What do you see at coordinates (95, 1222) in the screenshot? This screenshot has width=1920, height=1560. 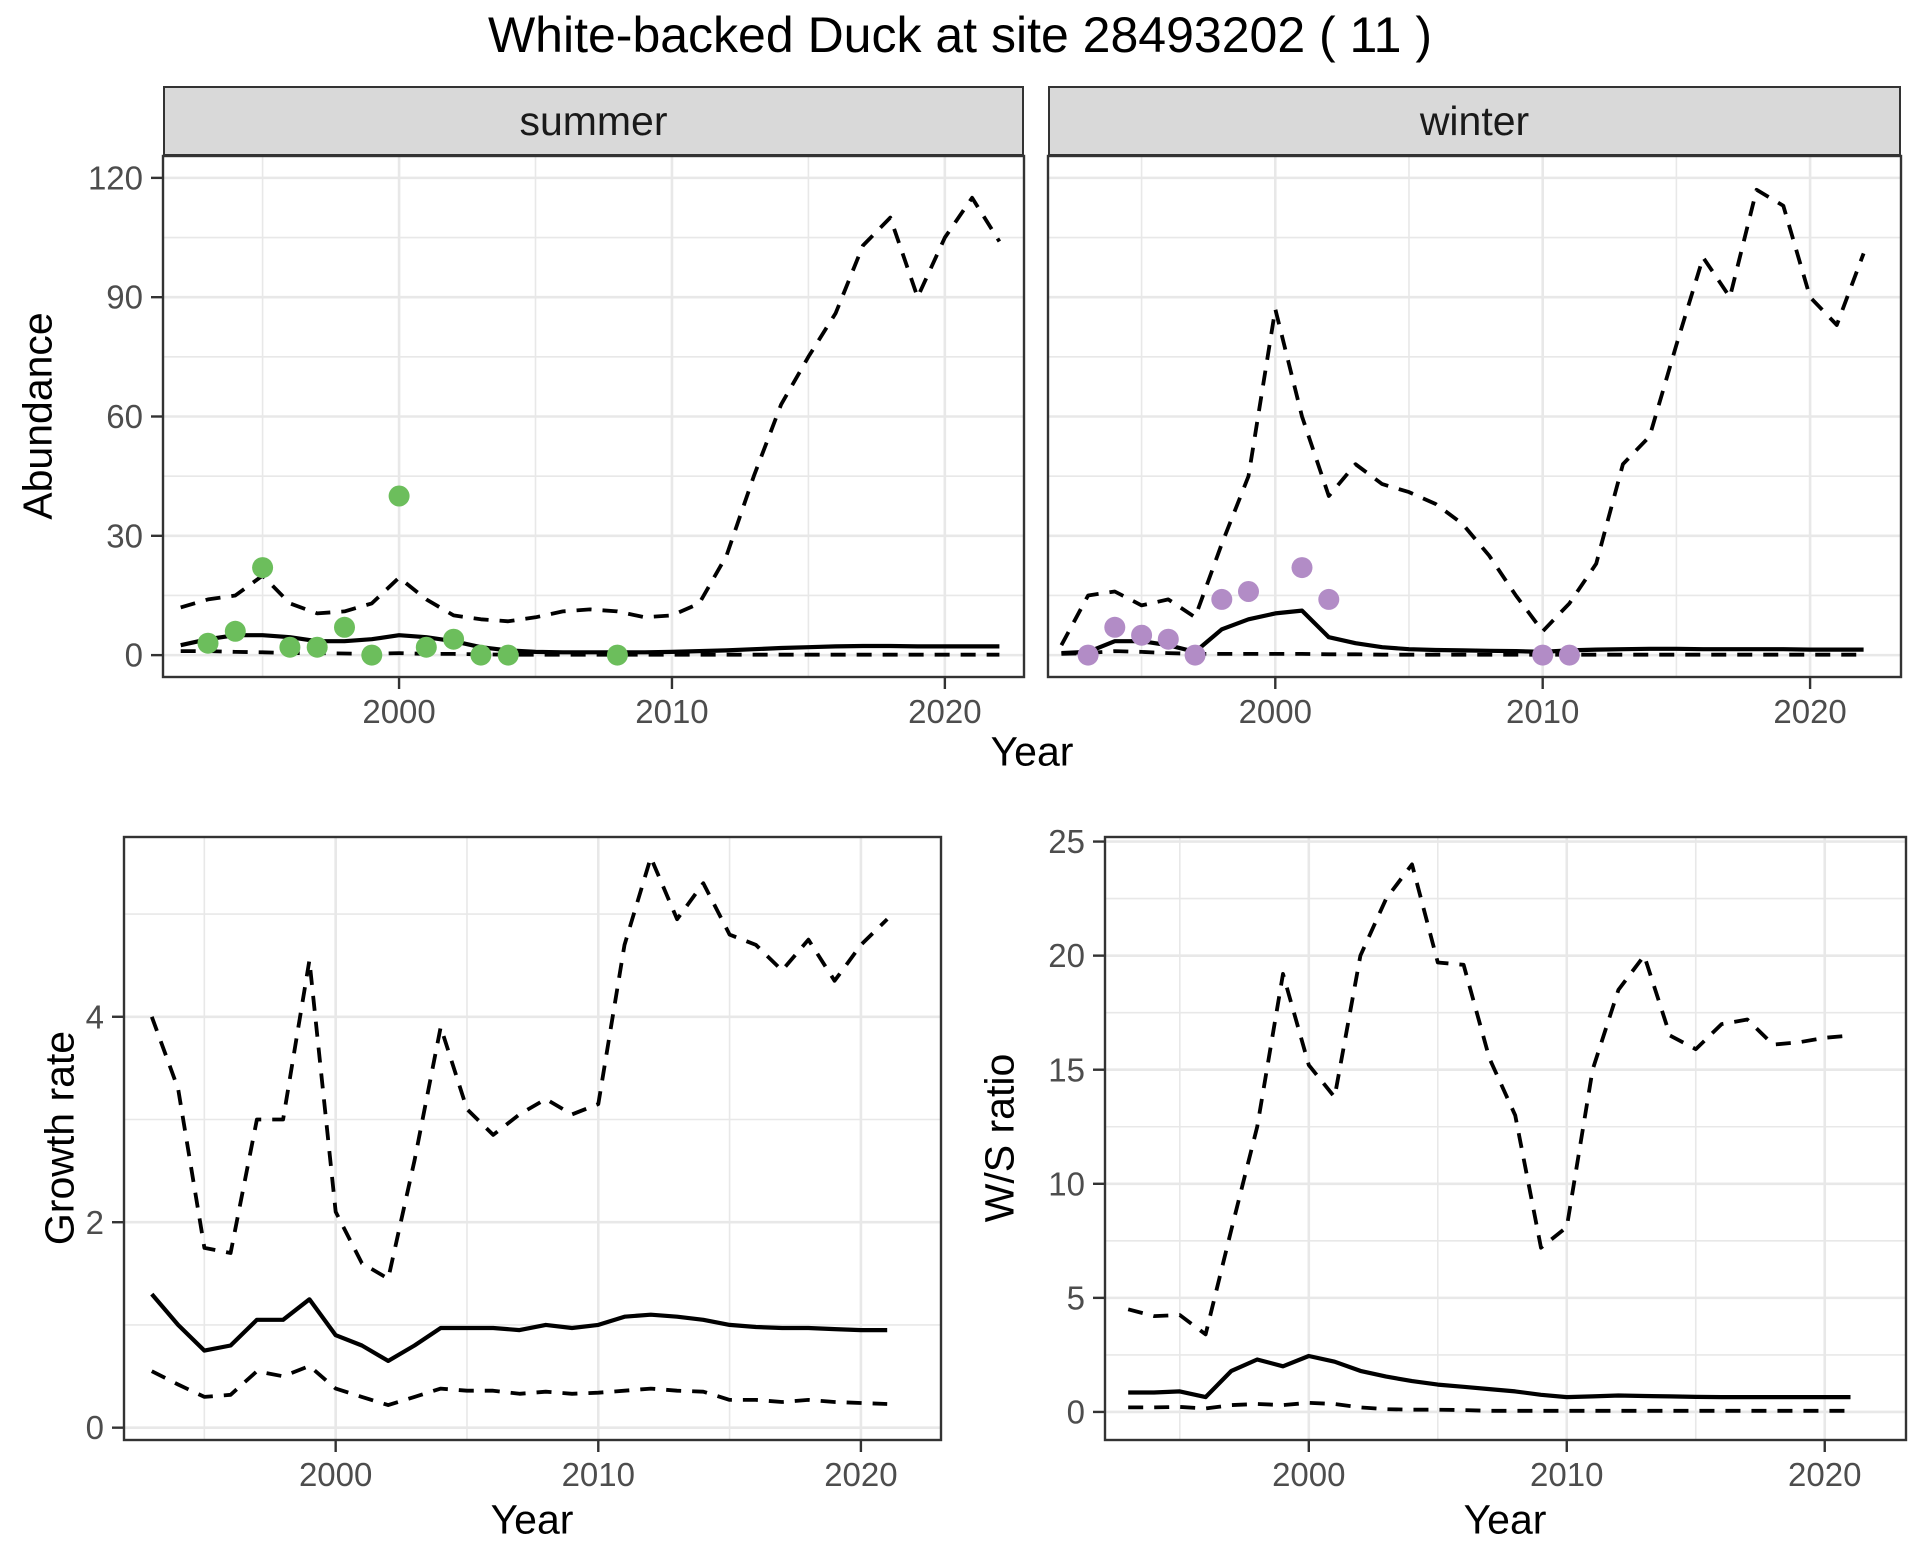 I see `y-tick-label: 2` at bounding box center [95, 1222].